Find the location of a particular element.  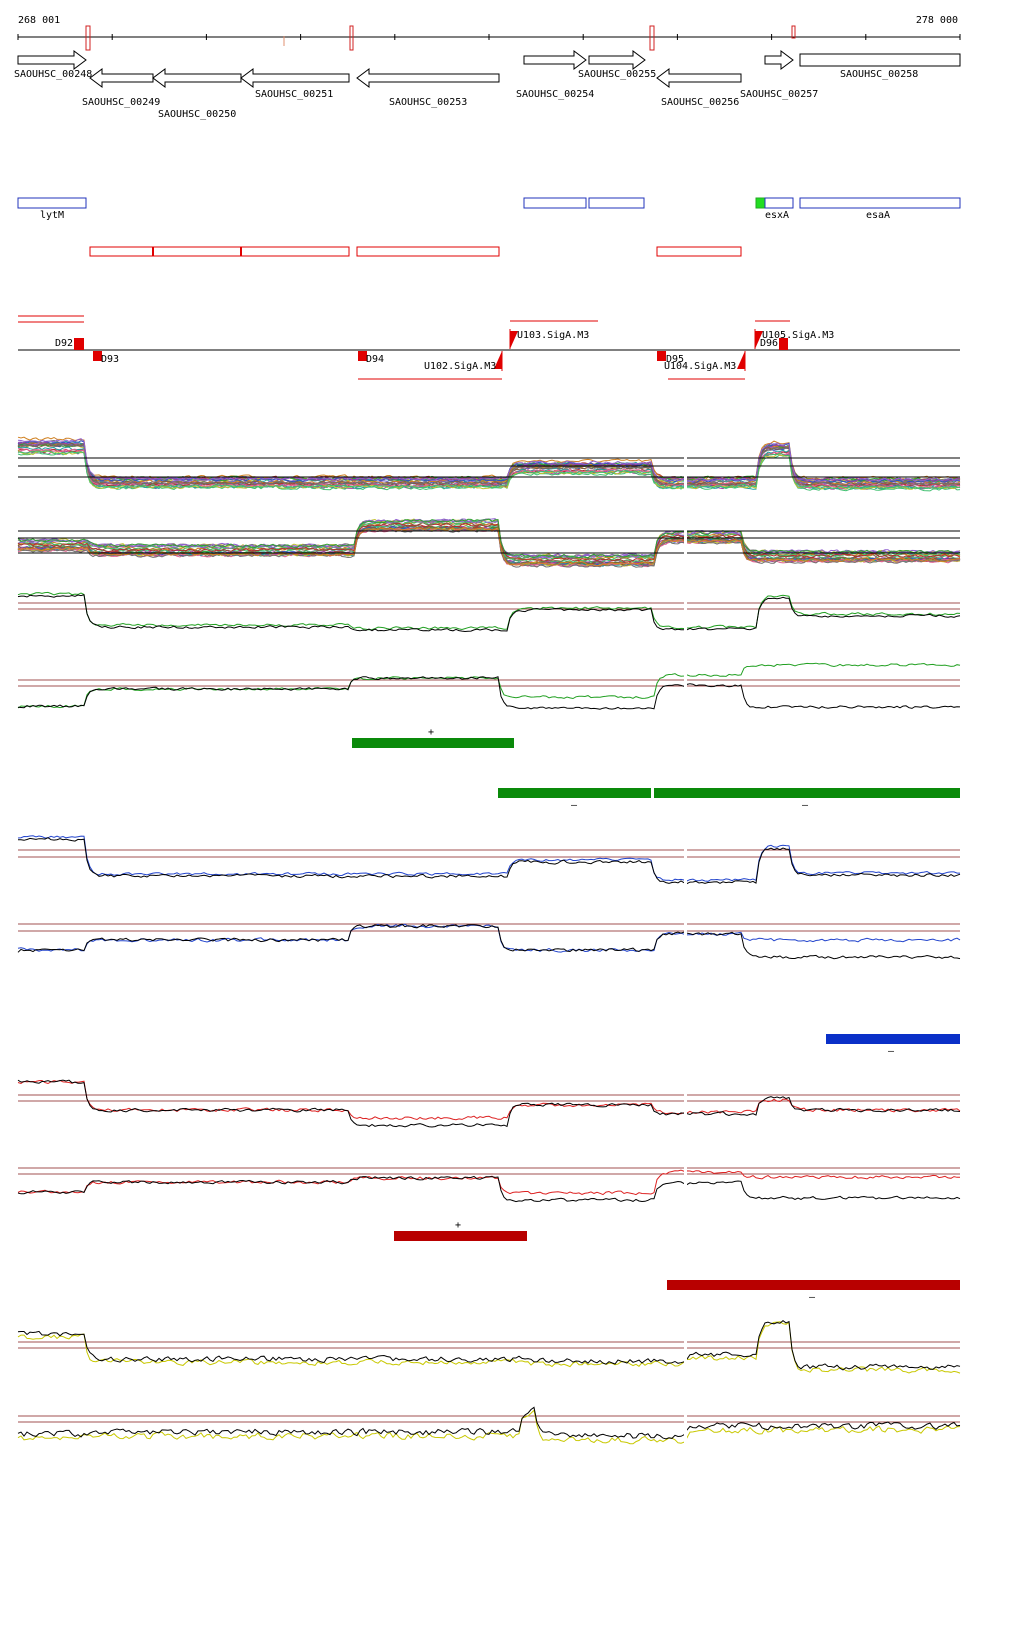

coord-end: 278 000 is located at coordinates (937, 20).